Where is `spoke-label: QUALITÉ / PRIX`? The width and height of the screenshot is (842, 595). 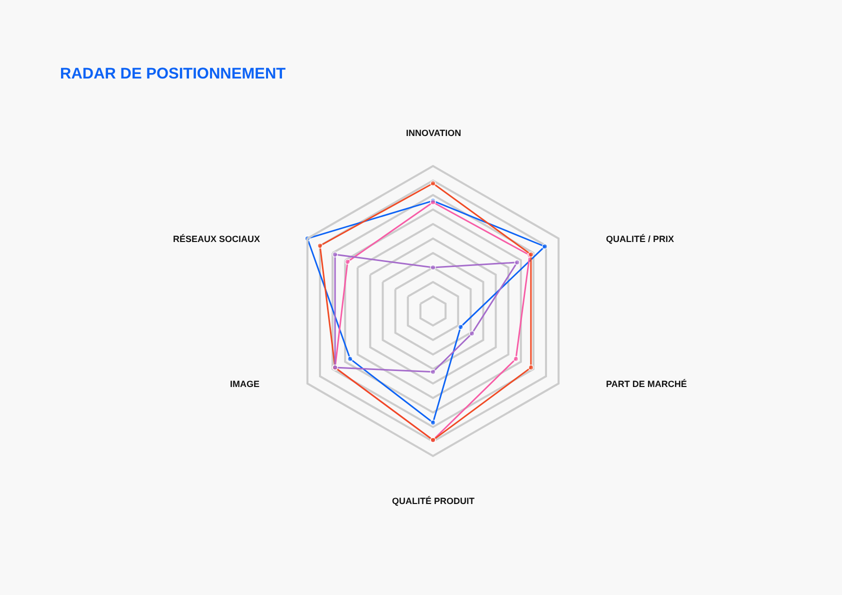
spoke-label: QUALITÉ / PRIX is located at coordinates (640, 239).